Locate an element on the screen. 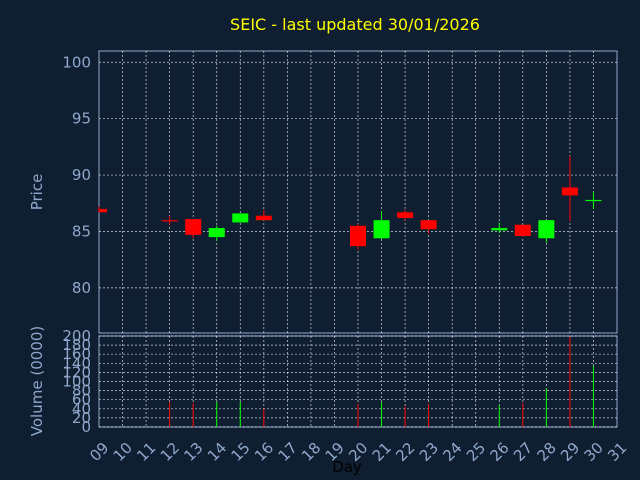 Image resolution: width=640 pixels, height=480 pixels. x-tick-label: 21 is located at coordinates (382, 452).